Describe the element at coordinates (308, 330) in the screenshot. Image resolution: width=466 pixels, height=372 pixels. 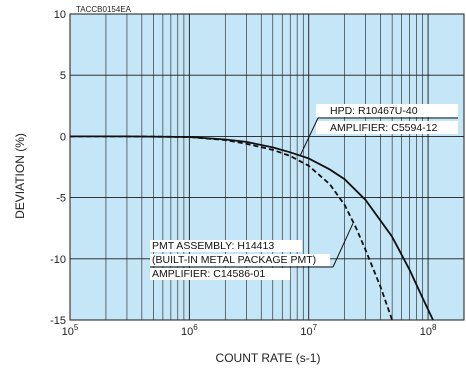
I see `x-tick-label: 10⁷` at that location.